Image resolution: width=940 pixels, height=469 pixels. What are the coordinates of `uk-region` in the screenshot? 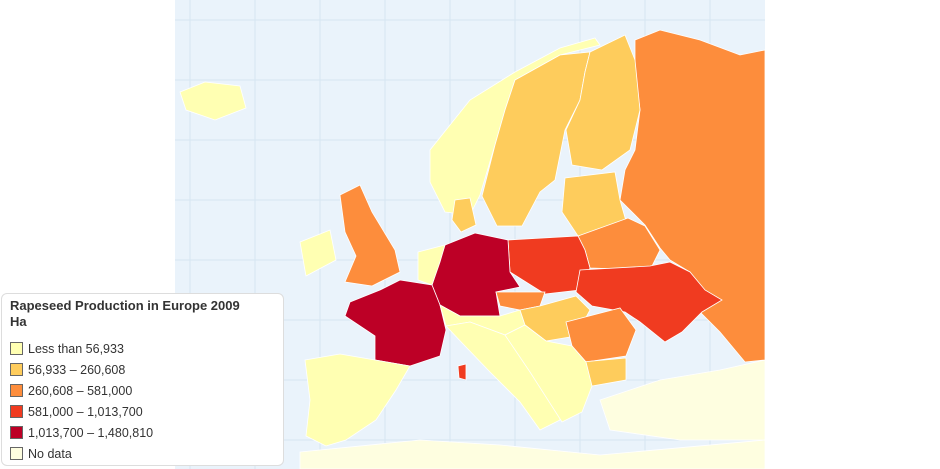 It's located at (370, 235).